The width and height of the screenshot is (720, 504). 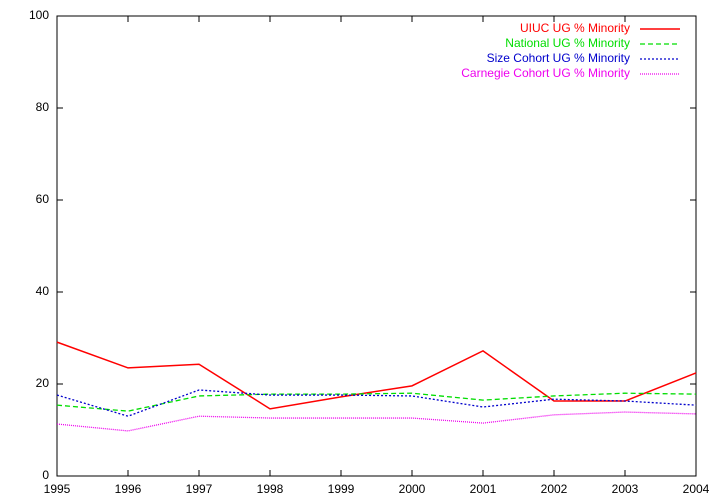 What do you see at coordinates (43, 199) in the screenshot?
I see `y-tick-label: 60` at bounding box center [43, 199].